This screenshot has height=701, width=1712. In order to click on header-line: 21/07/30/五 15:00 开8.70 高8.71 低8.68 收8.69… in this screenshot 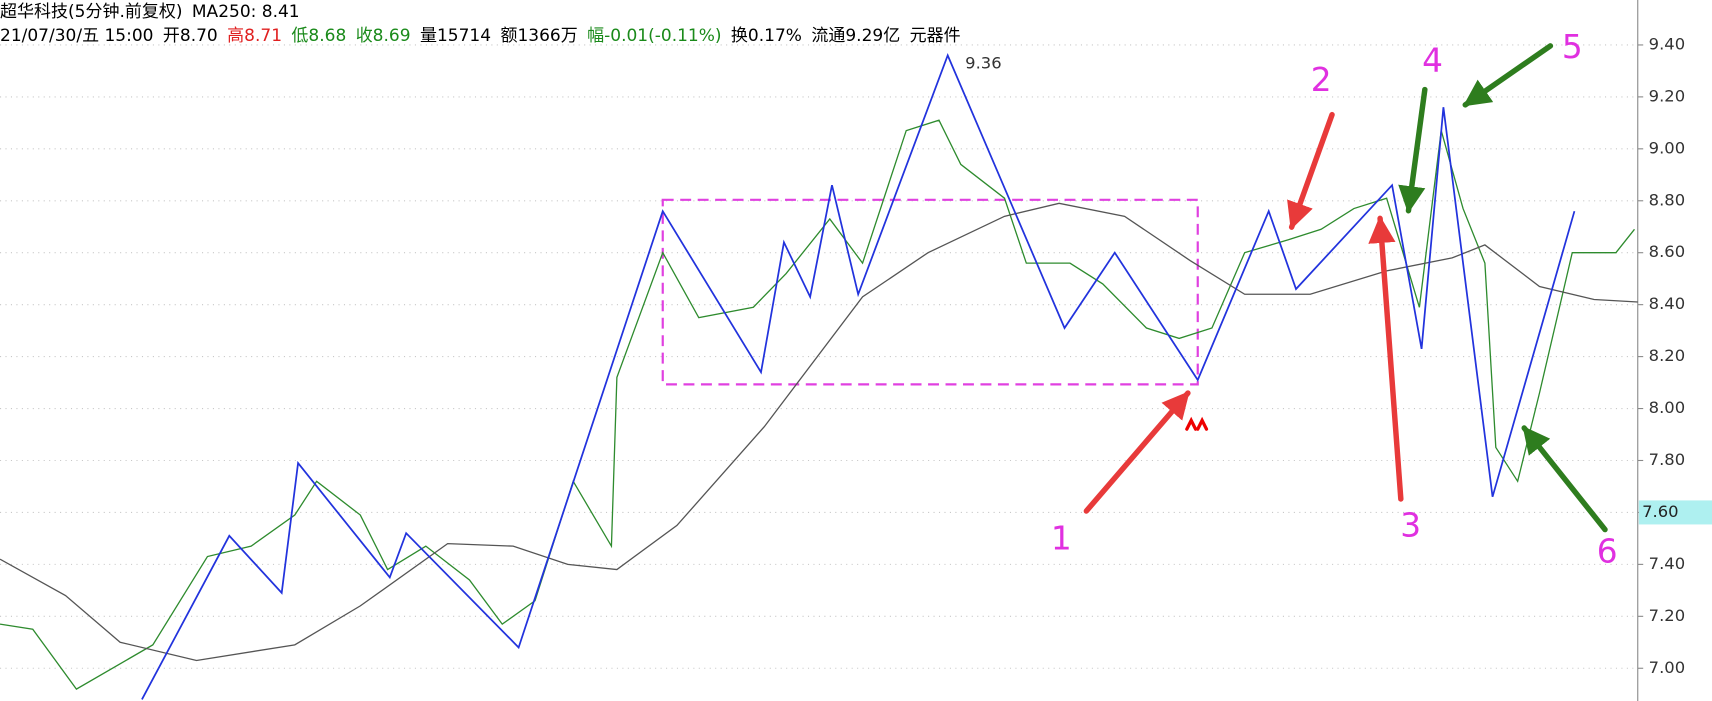, I will do `click(482, 36)`.